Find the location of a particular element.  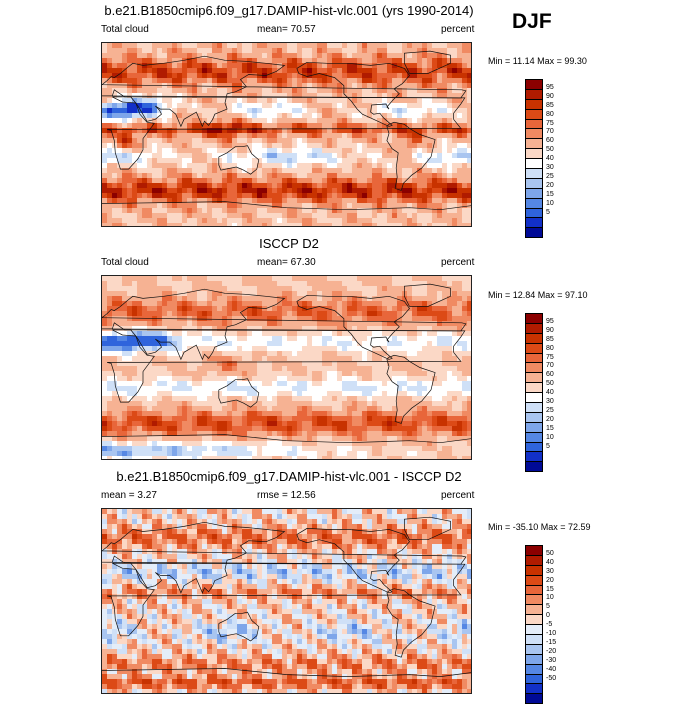

panel-1-units-label: percent is located at coordinates (457, 29).